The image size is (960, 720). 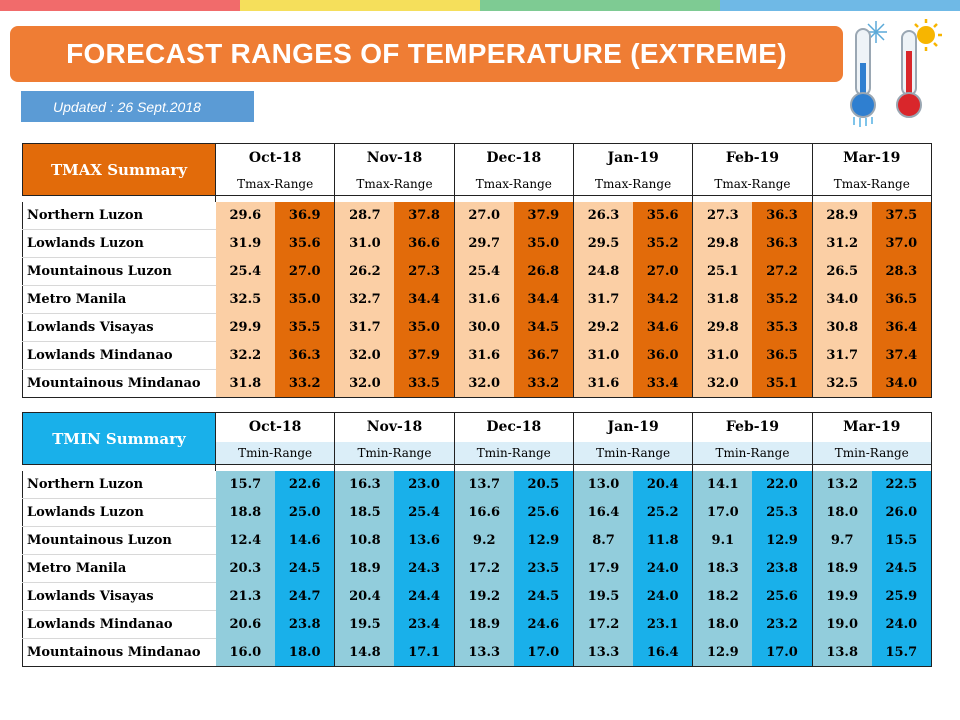 What do you see at coordinates (752, 427) in the screenshot?
I see `tmin-month-header: Feb-19` at bounding box center [752, 427].